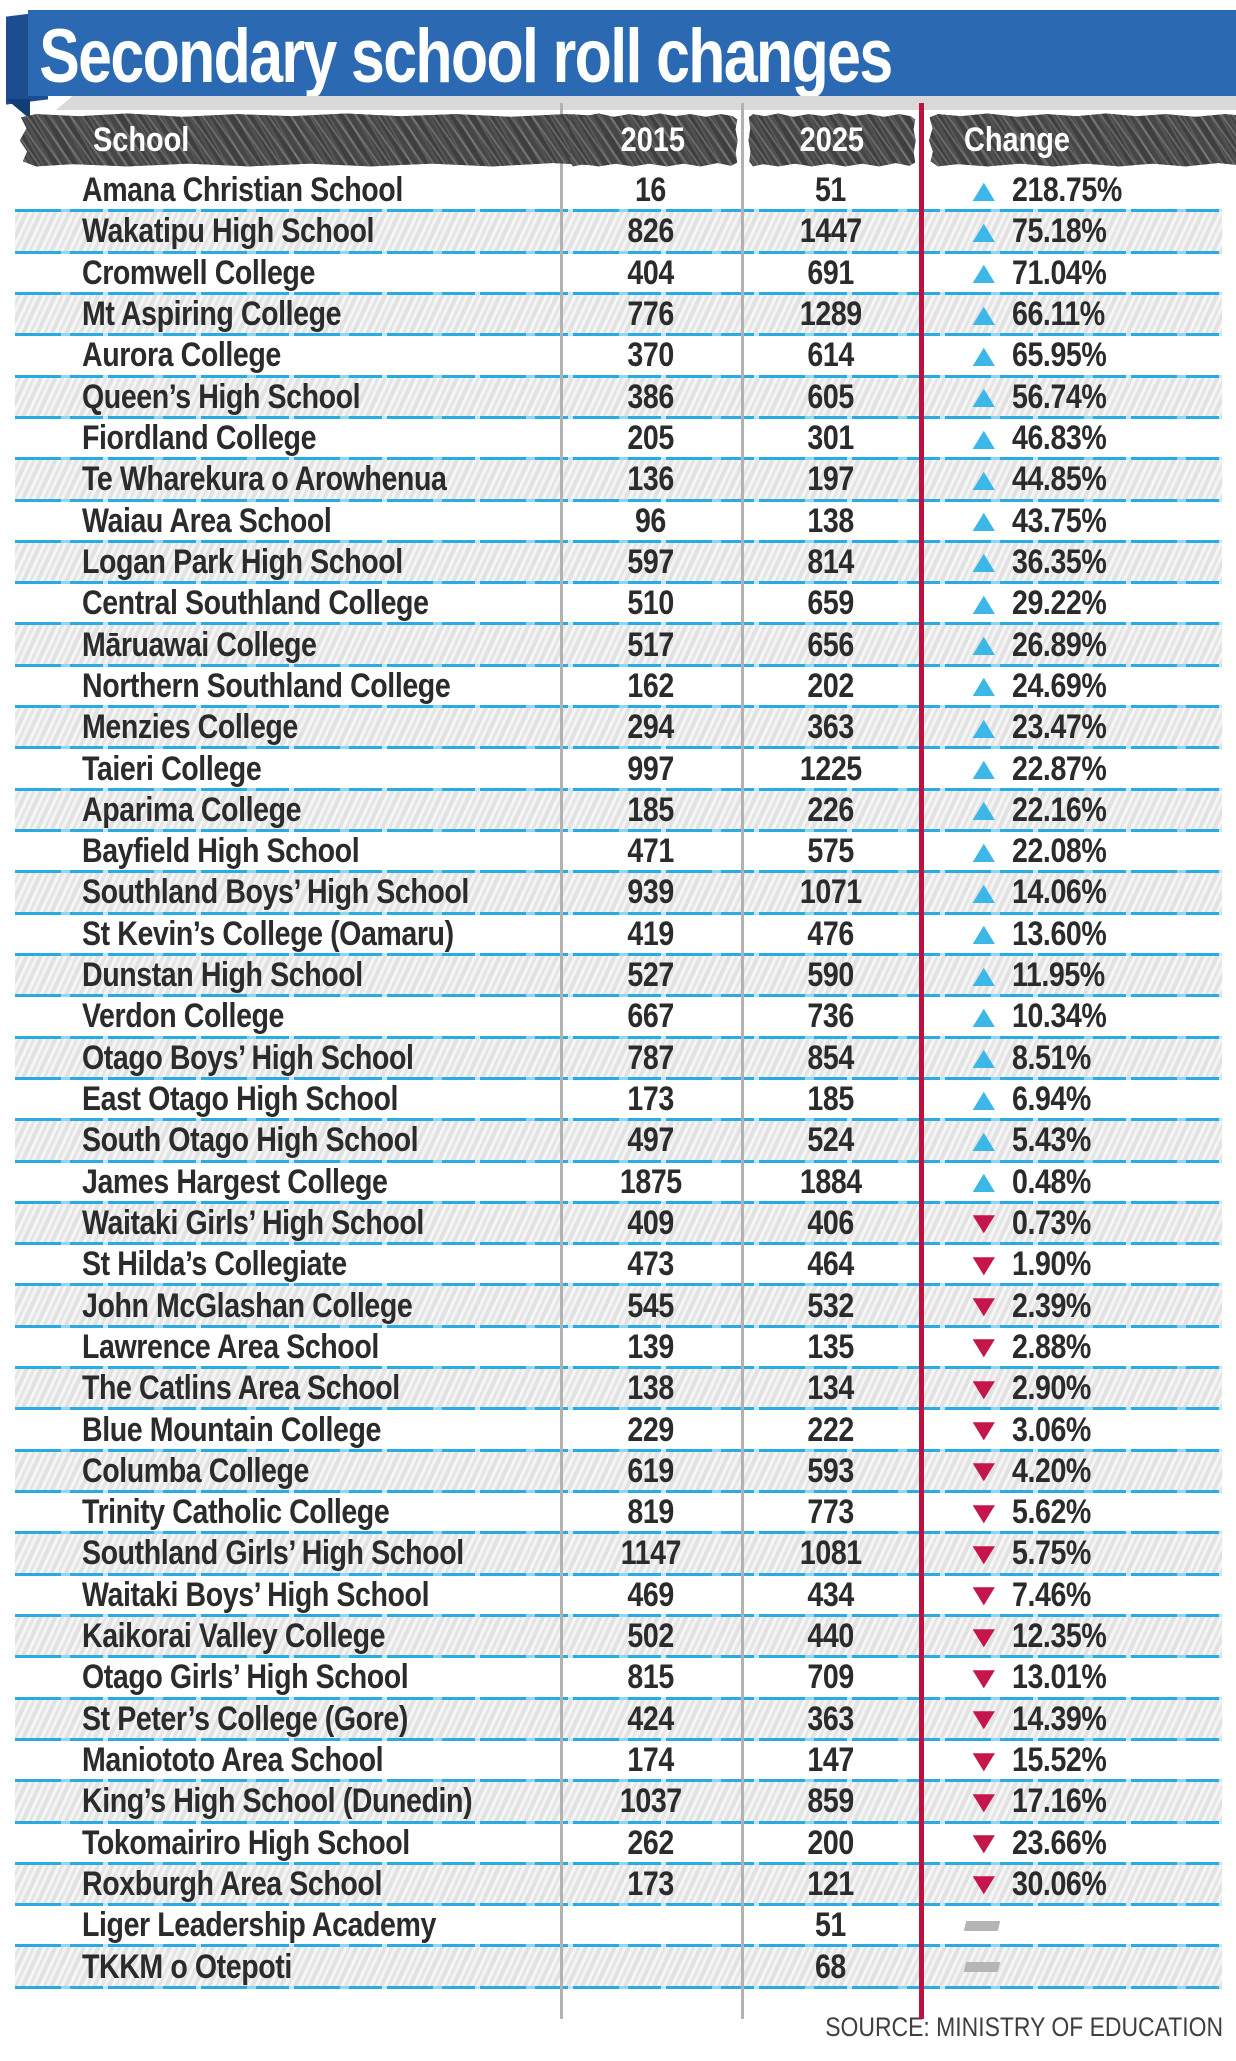  I want to click on roll-2015-value: 409, so click(650, 1222).